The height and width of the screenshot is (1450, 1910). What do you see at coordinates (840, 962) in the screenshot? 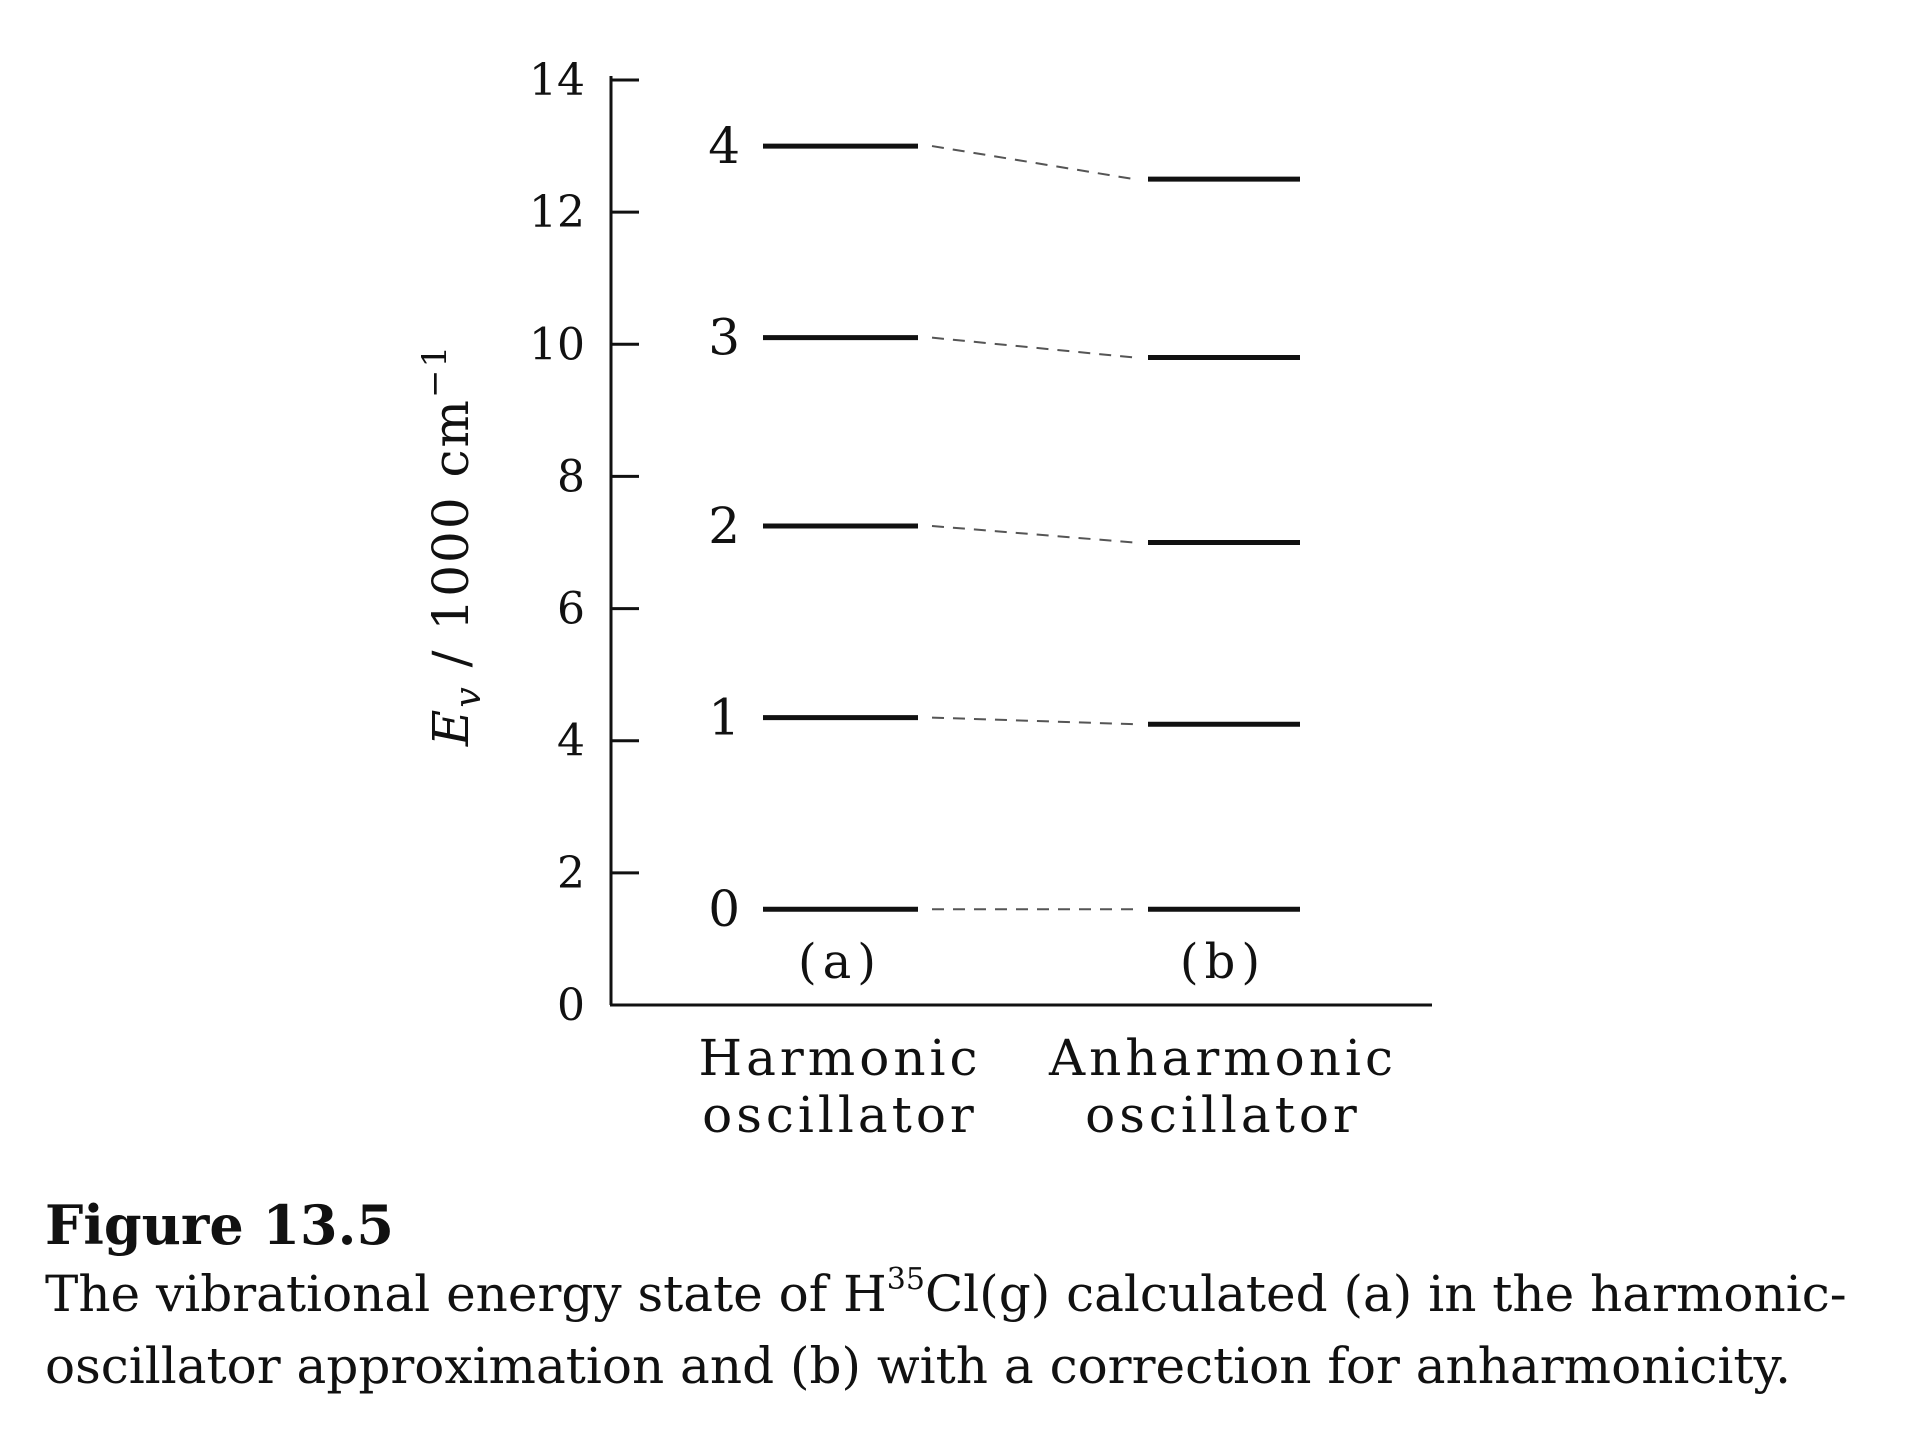
I see `column-label: (a)` at bounding box center [840, 962].